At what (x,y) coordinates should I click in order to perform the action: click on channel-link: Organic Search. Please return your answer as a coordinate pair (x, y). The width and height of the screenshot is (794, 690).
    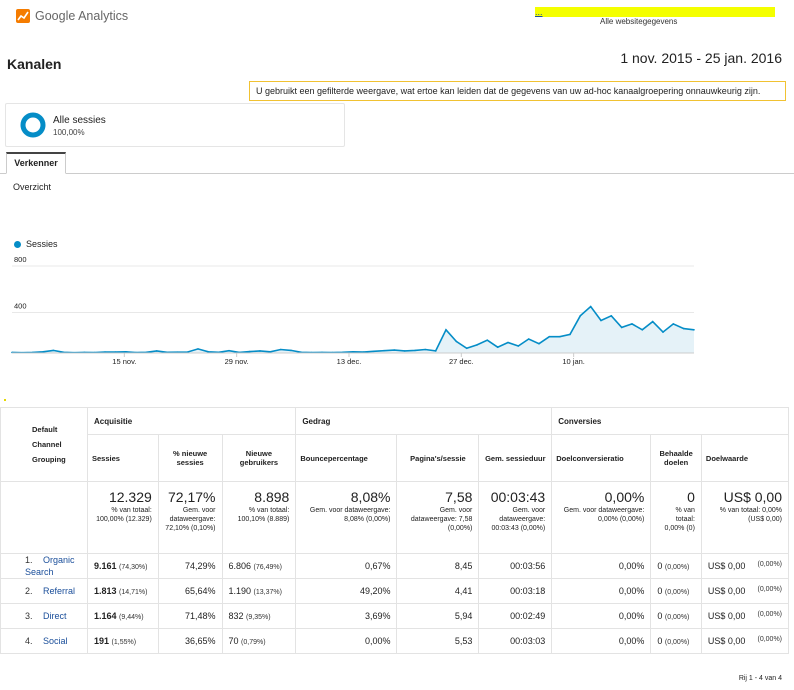
    Looking at the image, I should click on (50, 566).